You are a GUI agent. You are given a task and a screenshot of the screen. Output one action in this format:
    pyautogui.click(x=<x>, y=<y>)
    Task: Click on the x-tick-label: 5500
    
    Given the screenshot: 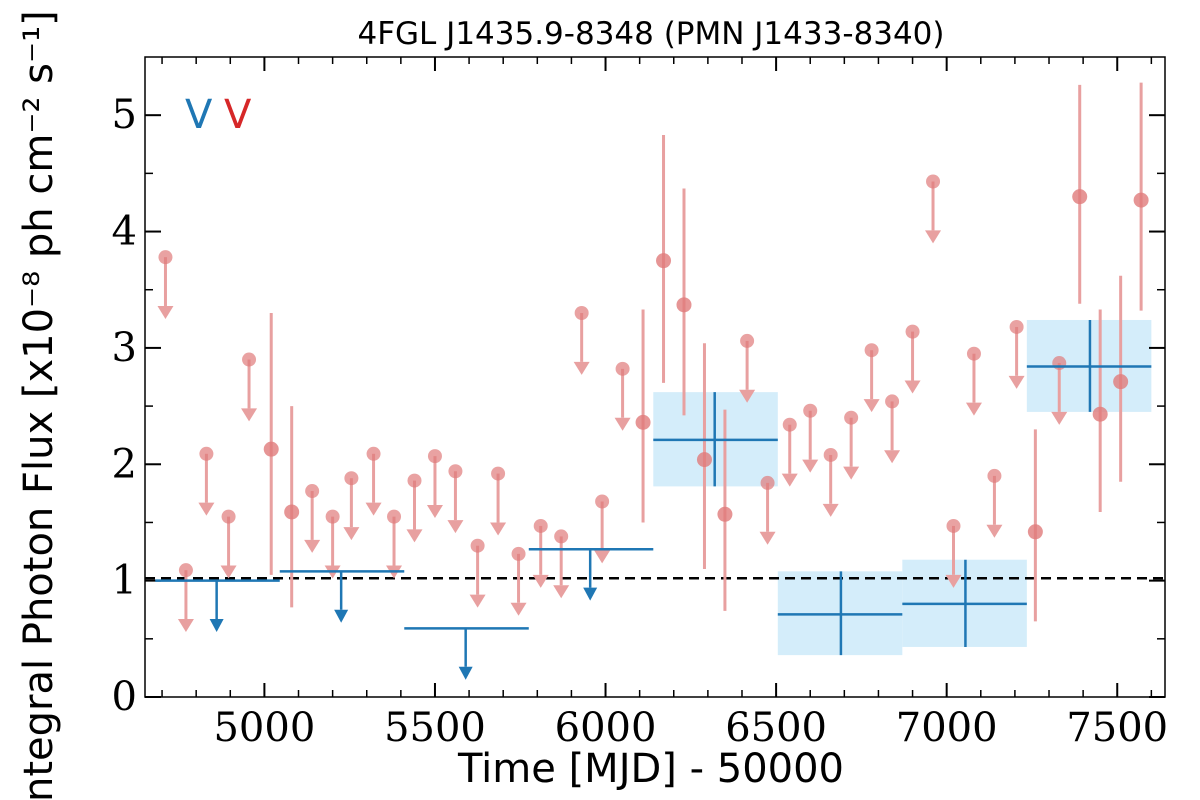 What is the action you would take?
    pyautogui.click(x=435, y=728)
    